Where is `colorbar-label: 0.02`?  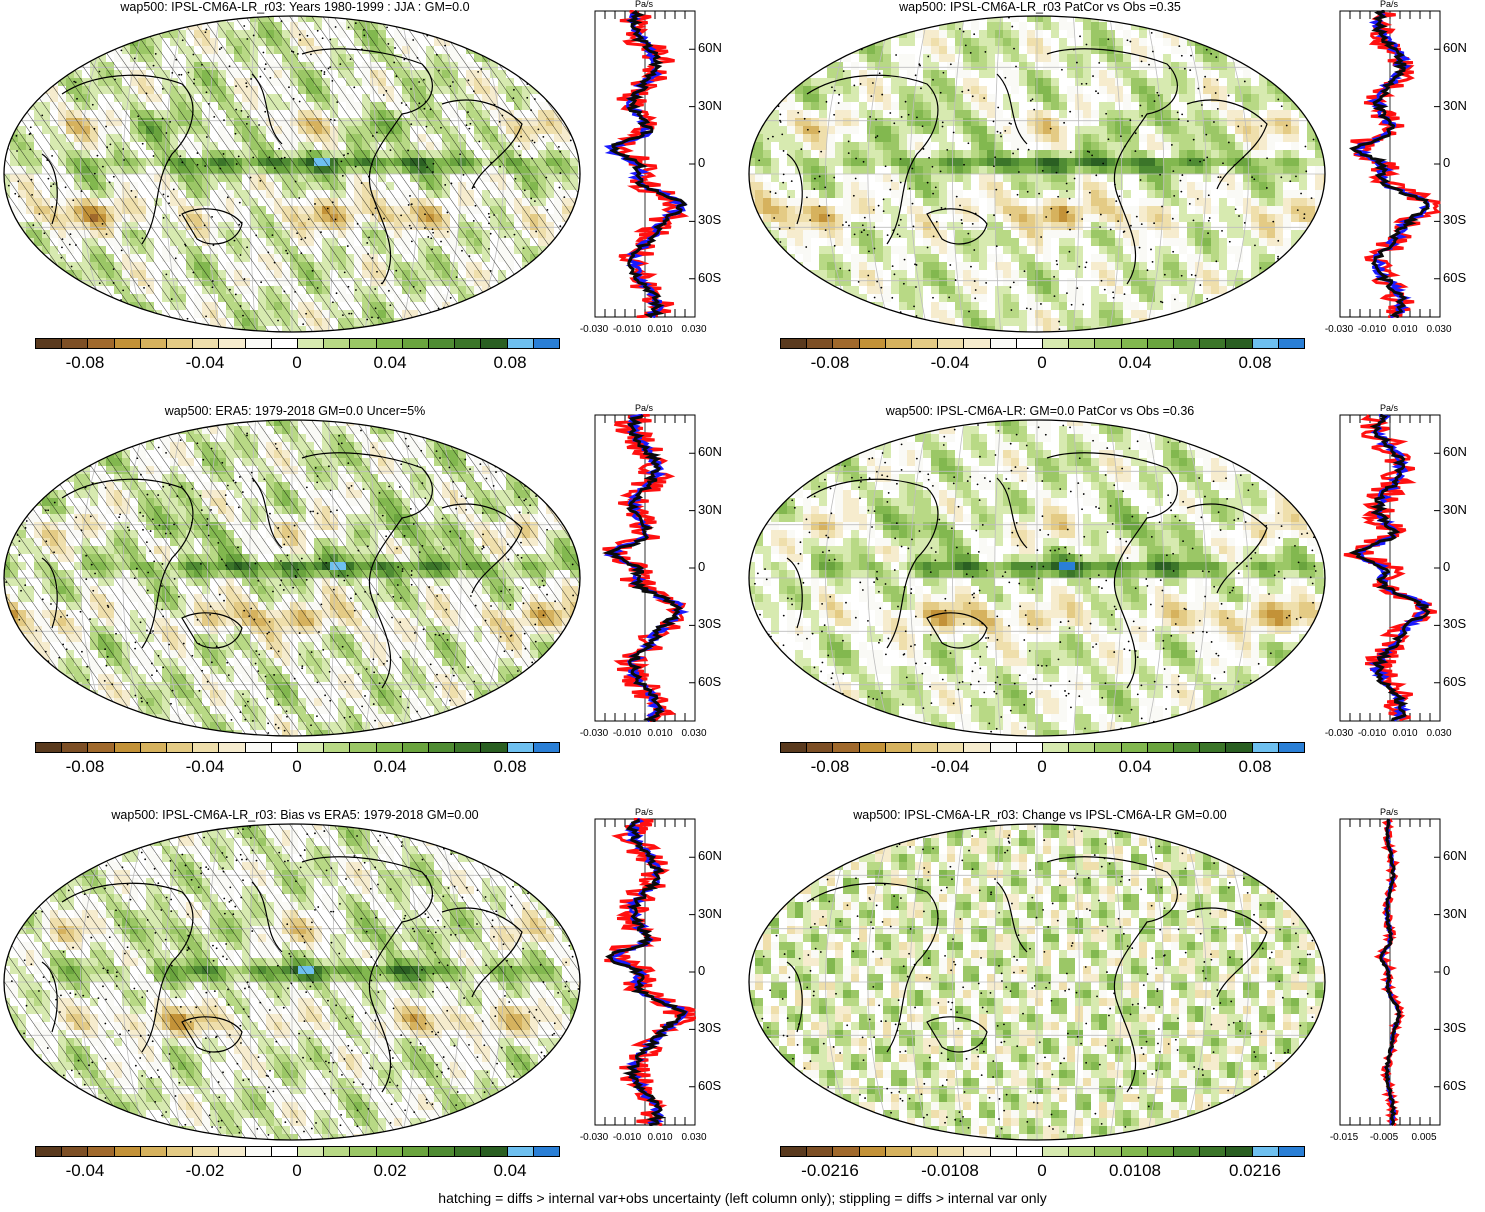 colorbar-label: 0.02 is located at coordinates (389, 1171).